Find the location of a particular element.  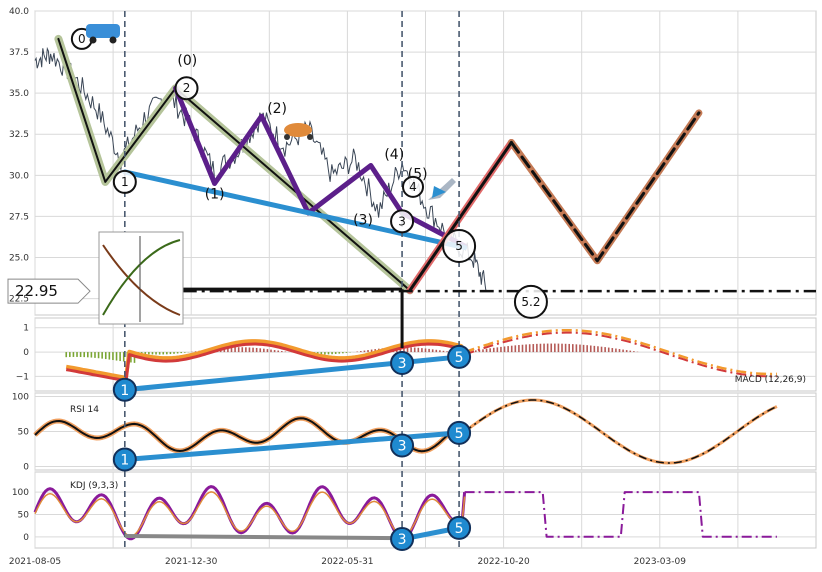

trend-line is located at coordinates (295, 210).